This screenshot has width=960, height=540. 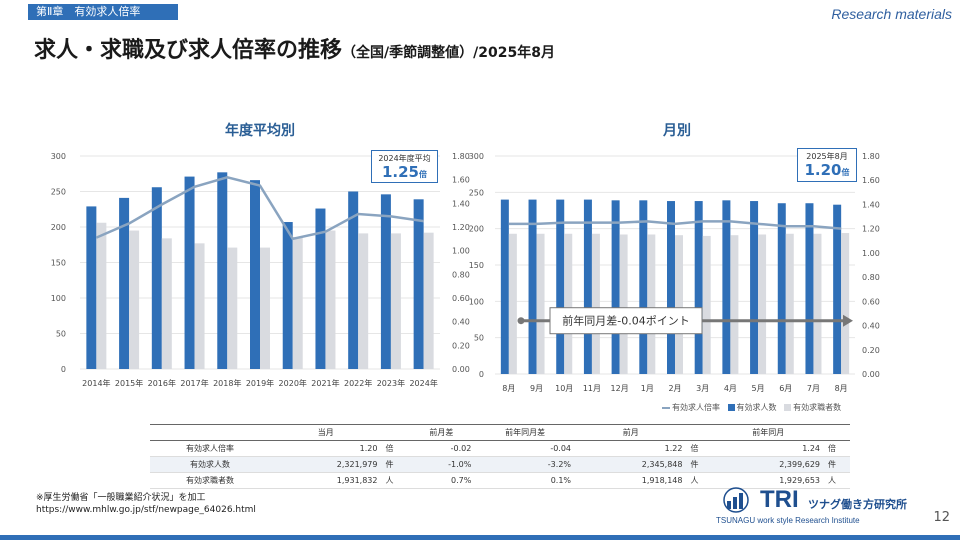 What do you see at coordinates (871, 229) in the screenshot?
I see `monthly-y-right-tick: 1.20` at bounding box center [871, 229].